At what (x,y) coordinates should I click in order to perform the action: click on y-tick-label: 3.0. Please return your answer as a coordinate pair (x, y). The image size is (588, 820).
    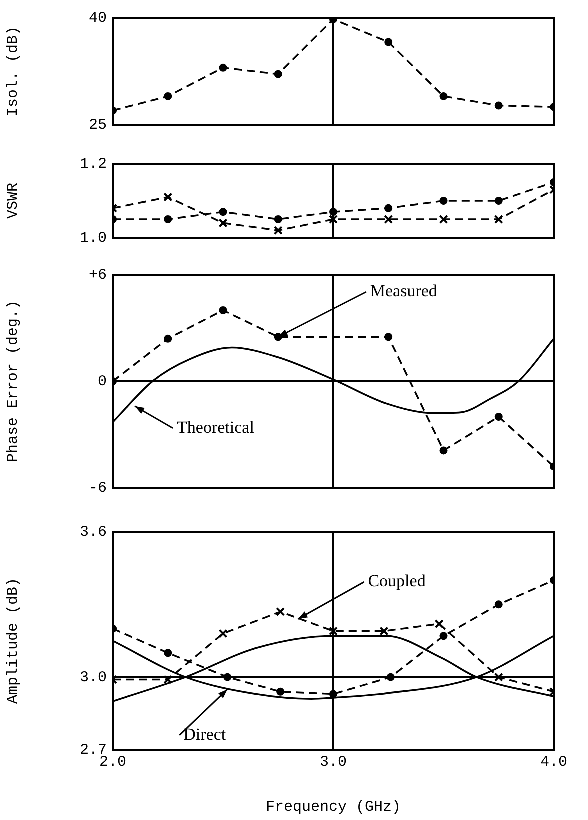
    Looking at the image, I should click on (93, 677).